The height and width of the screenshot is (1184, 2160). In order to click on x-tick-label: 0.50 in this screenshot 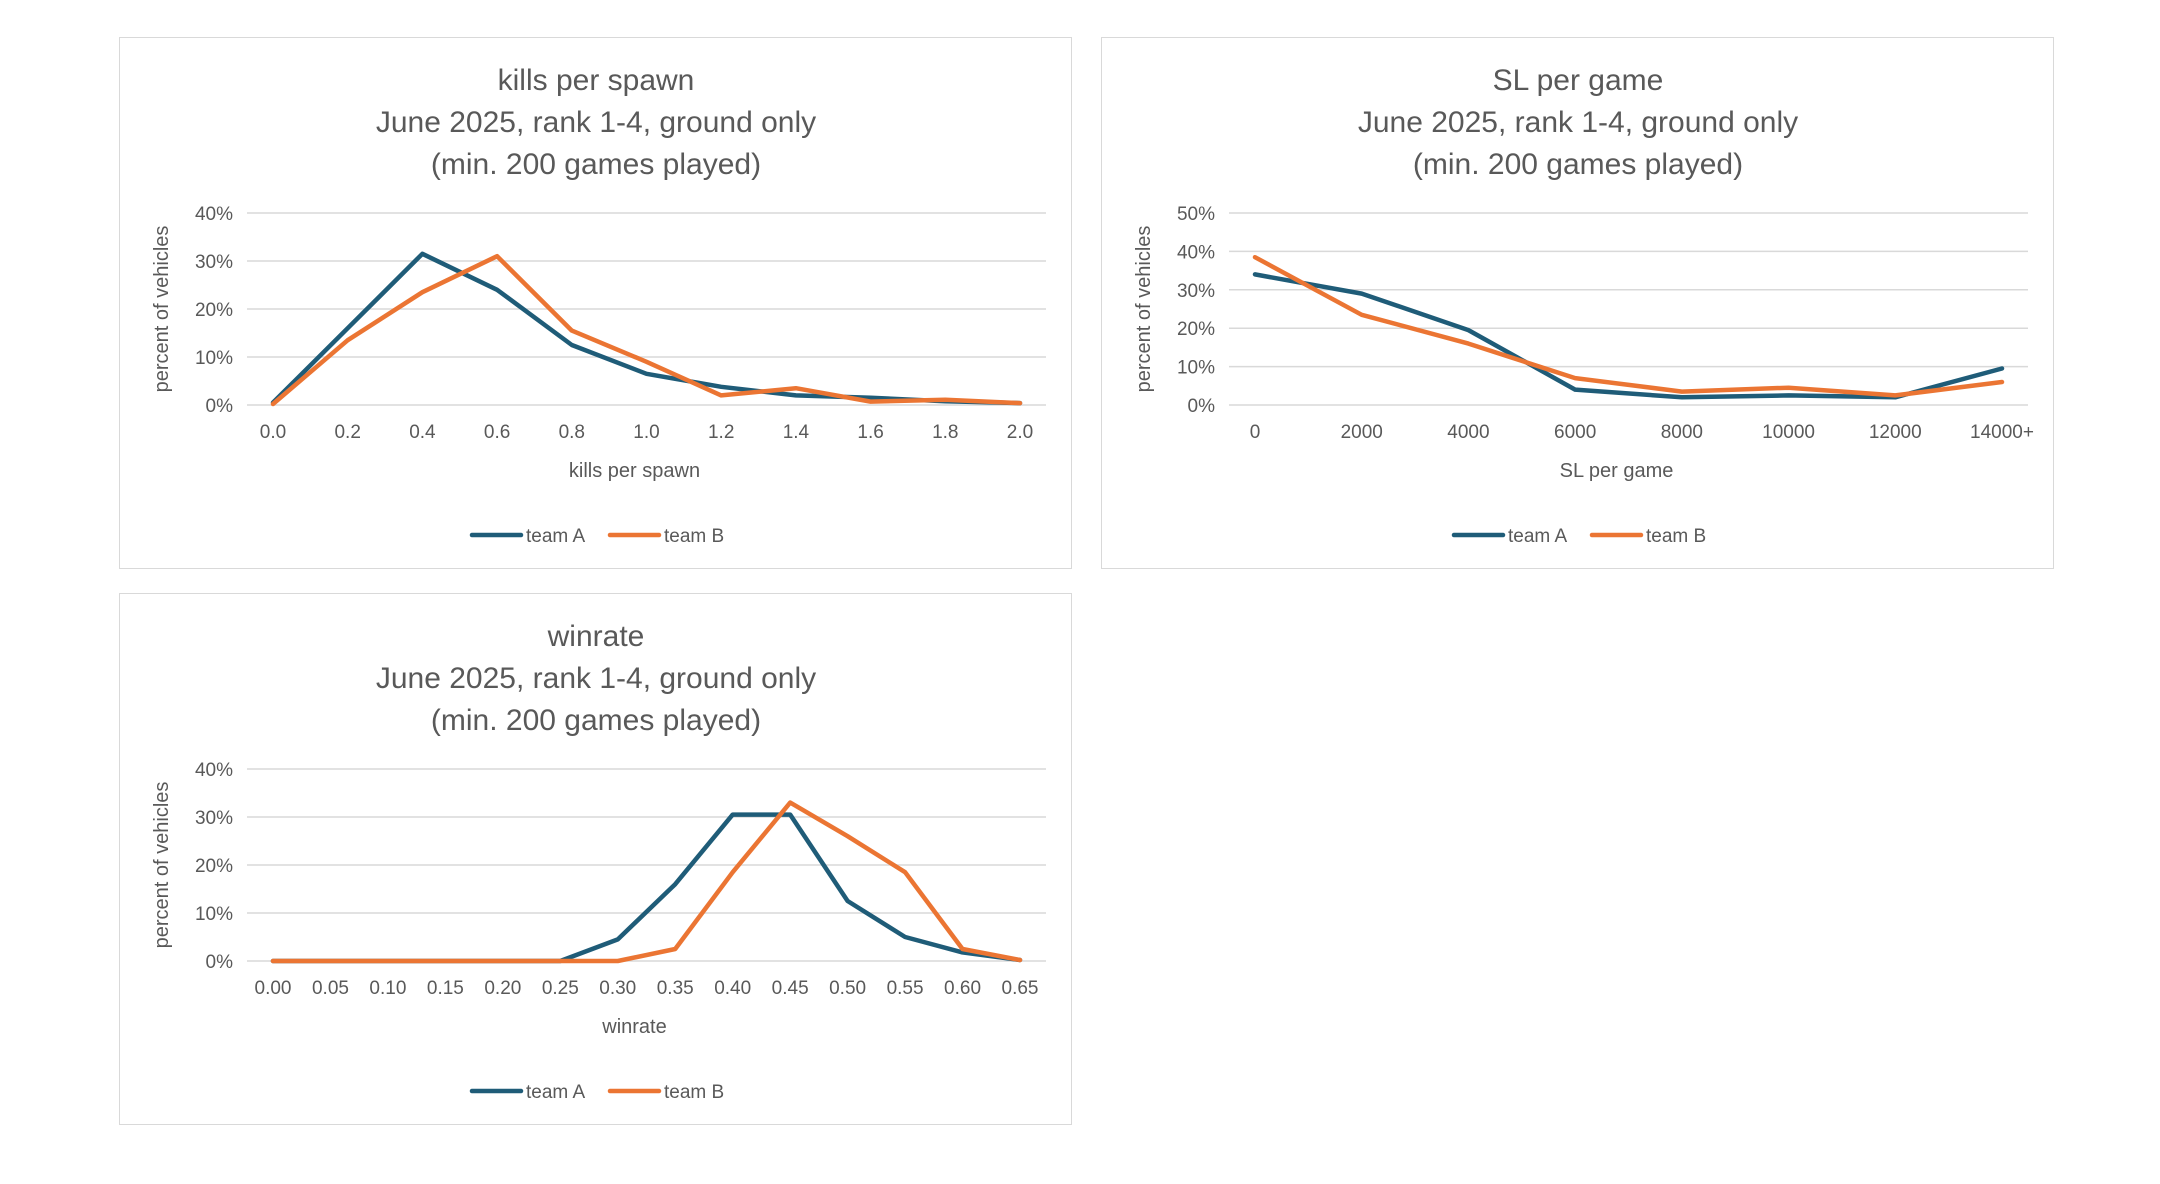, I will do `click(847, 988)`.